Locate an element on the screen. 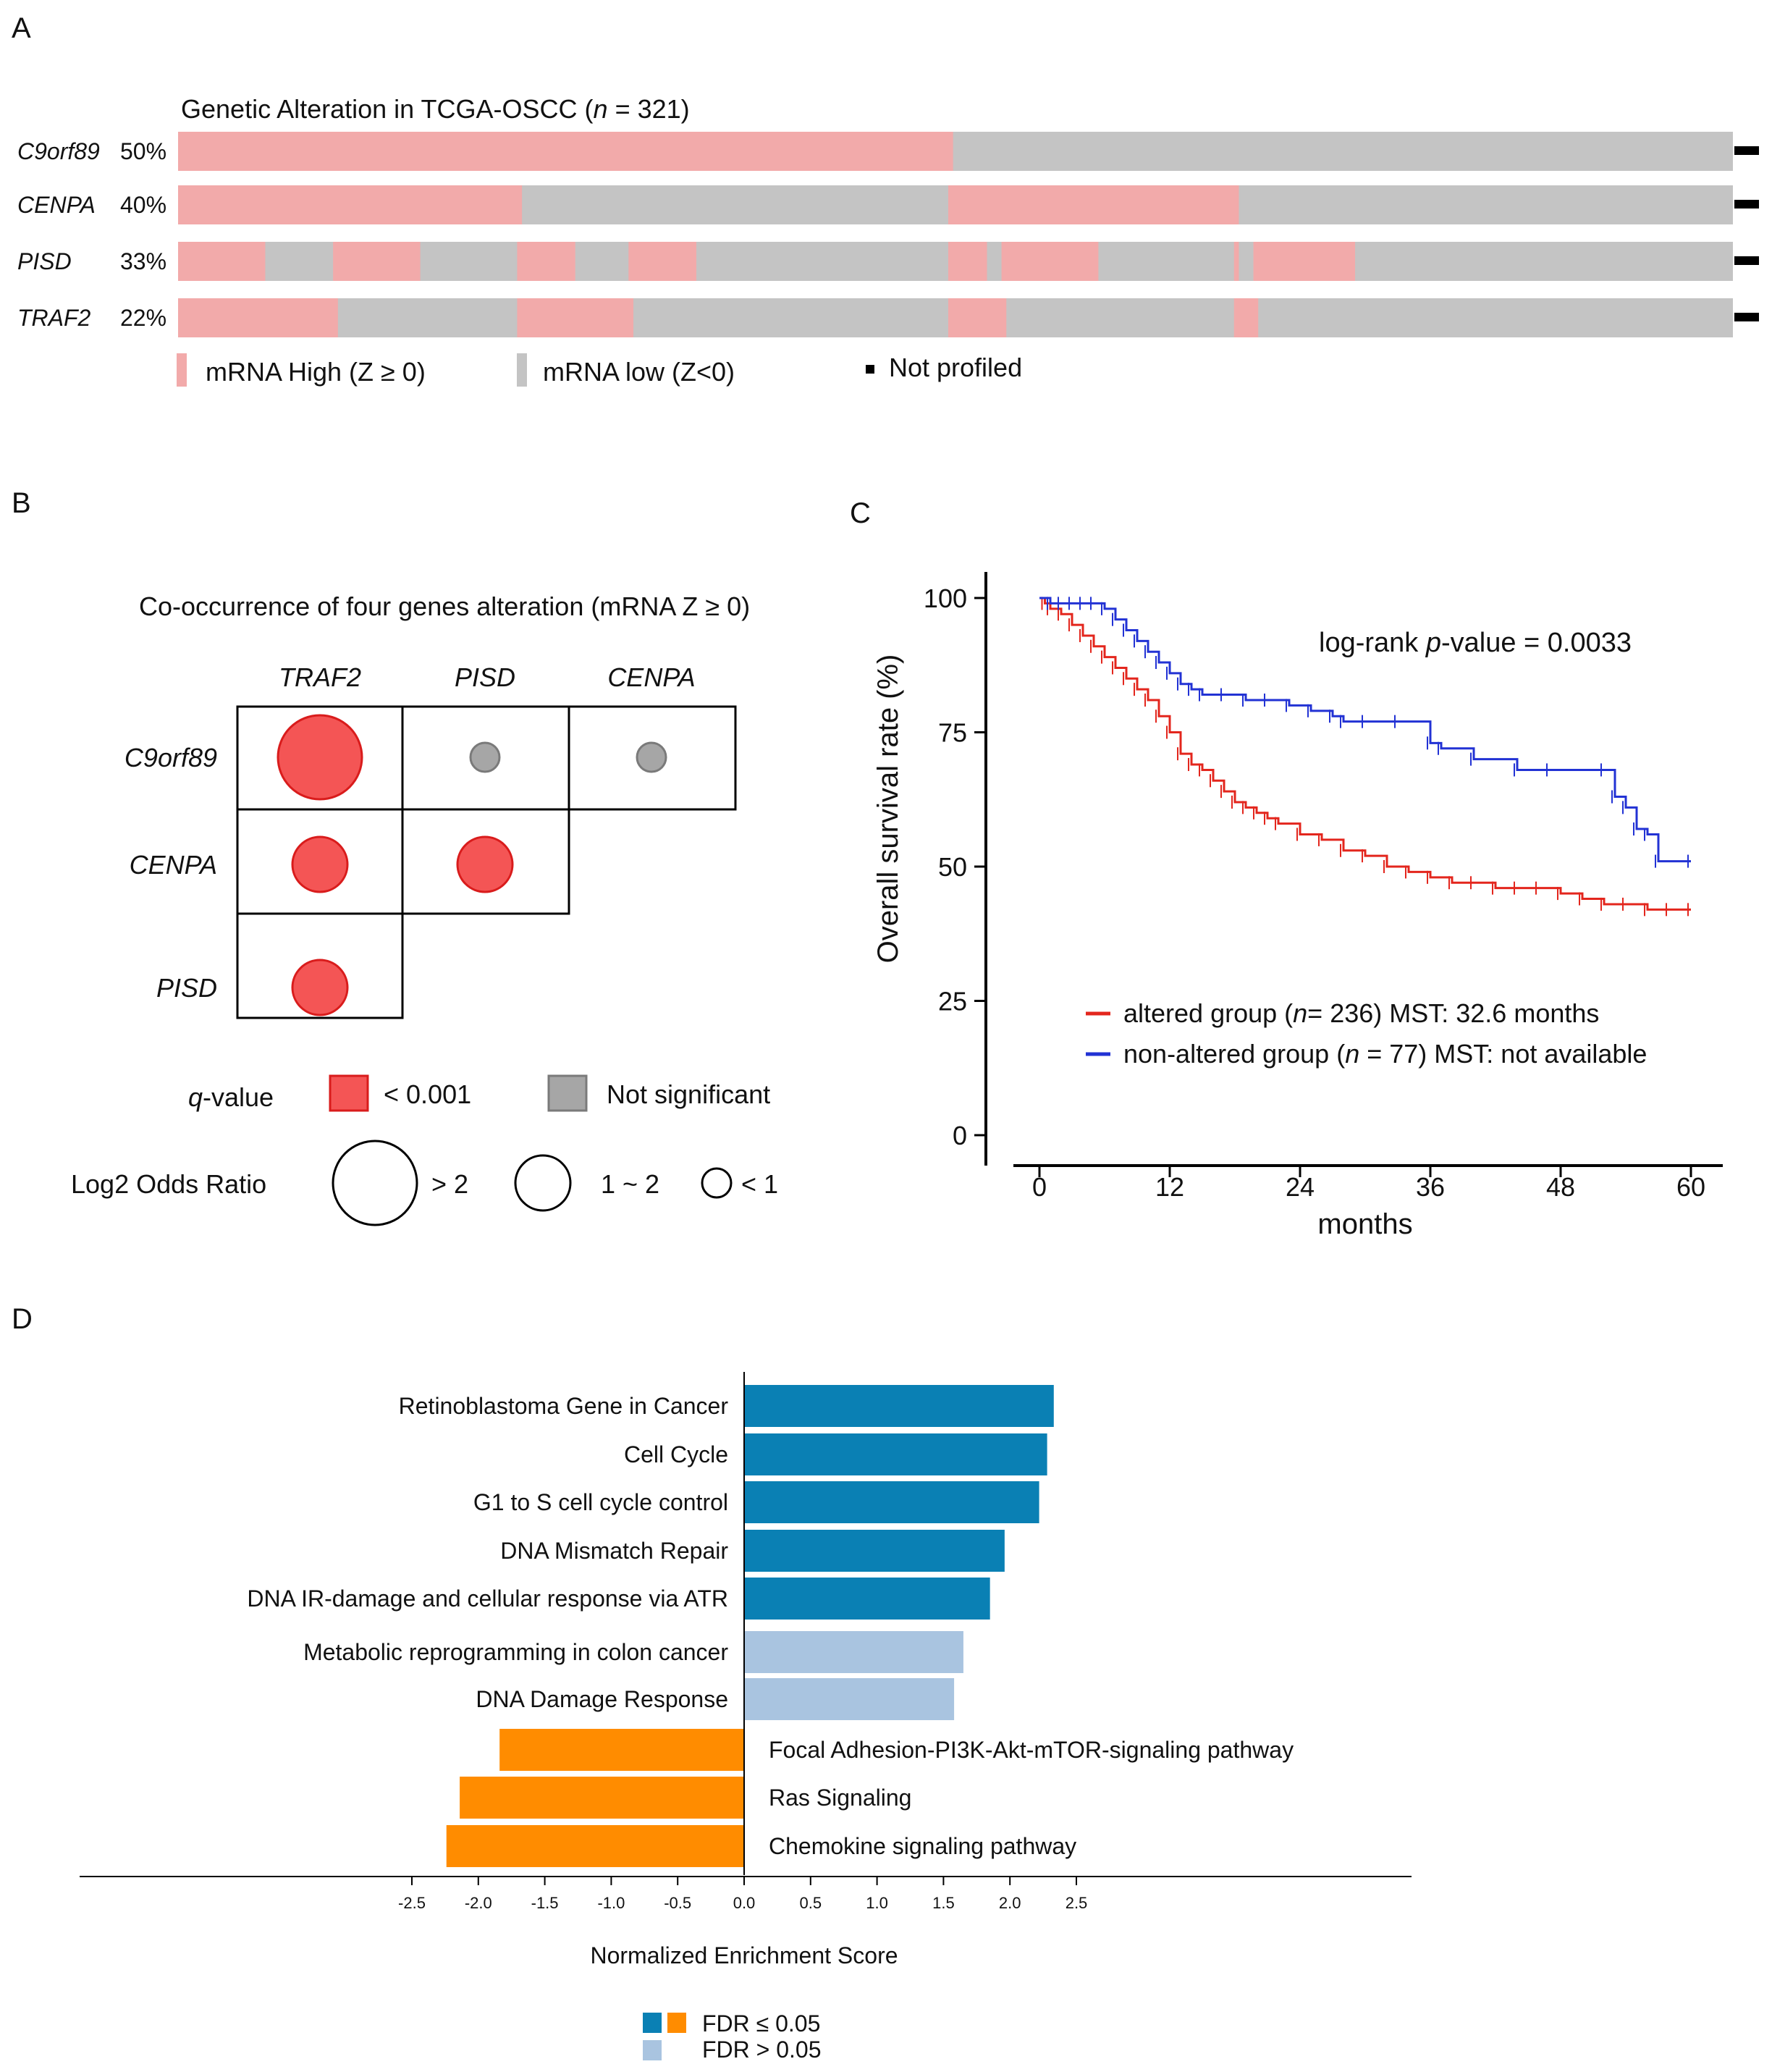 This screenshot has height=2072, width=1772. enrichment-x-tick-label: 2.0 is located at coordinates (1010, 1903).